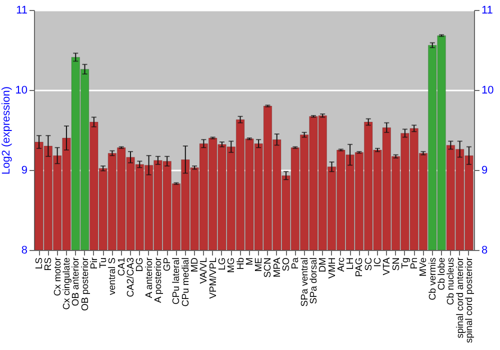  Describe the element at coordinates (368, 264) in the screenshot. I see `x-tick-label: SC` at that location.